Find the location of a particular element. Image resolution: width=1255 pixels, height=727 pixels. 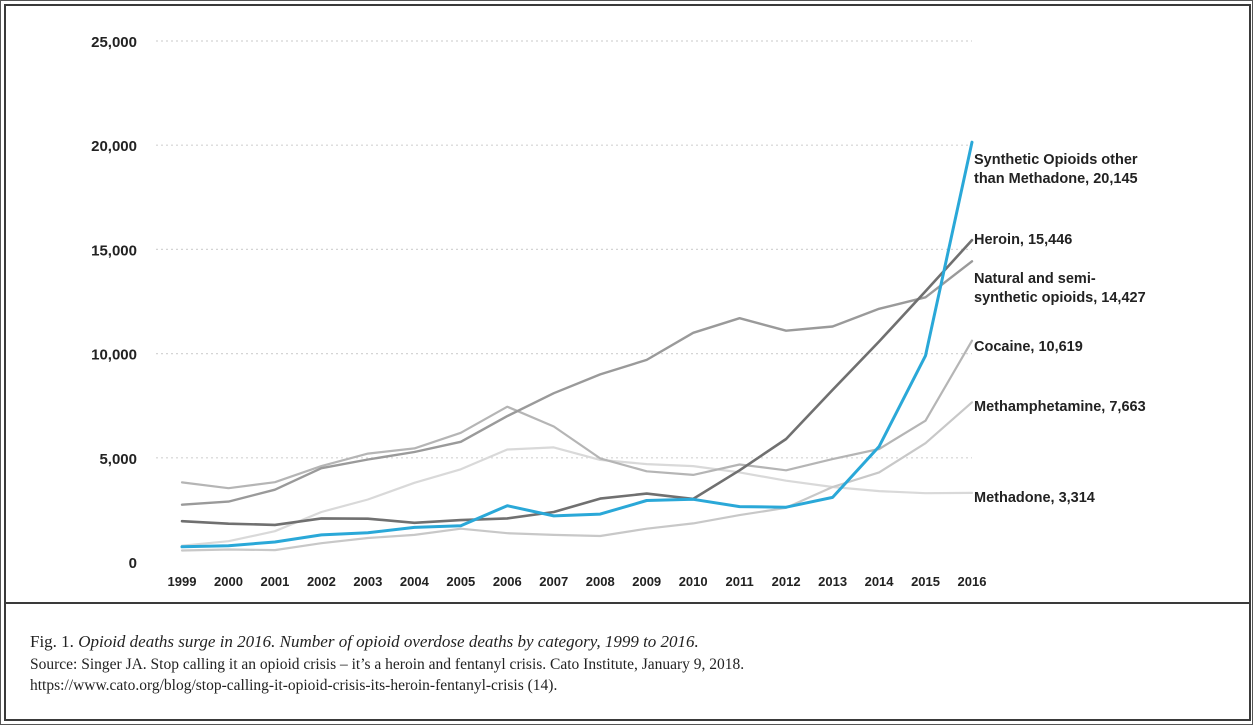

y-tick-label: 25,000 is located at coordinates (114, 42).